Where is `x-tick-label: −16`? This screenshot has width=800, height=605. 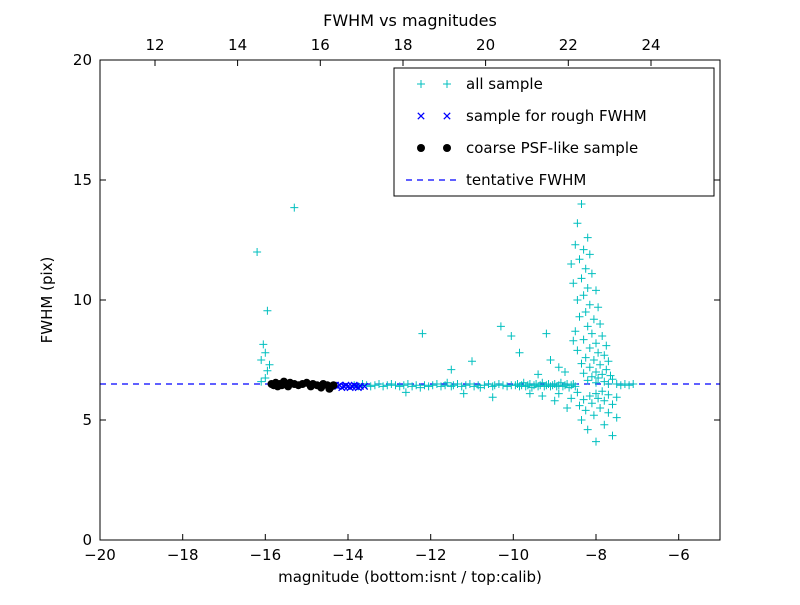 x-tick-label: −16 is located at coordinates (265, 555).